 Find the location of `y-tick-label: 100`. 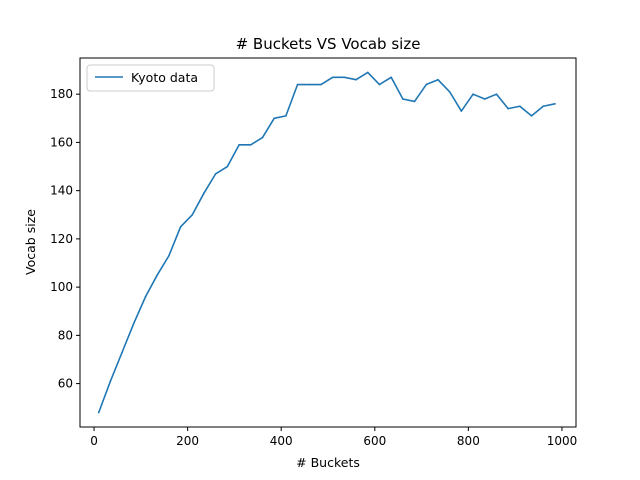

y-tick-label: 100 is located at coordinates (61, 287).